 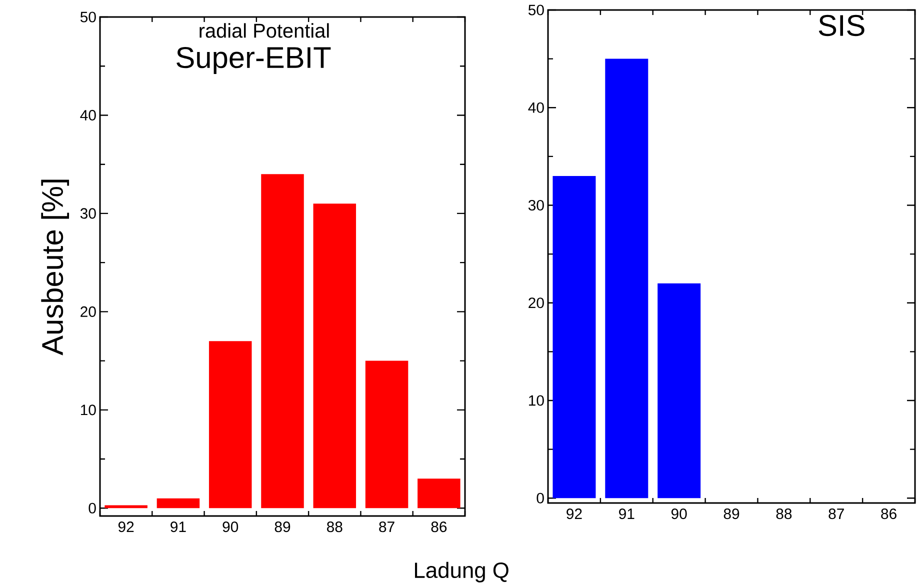 What do you see at coordinates (264, 30) in the screenshot?
I see `annotation: radial Potential` at bounding box center [264, 30].